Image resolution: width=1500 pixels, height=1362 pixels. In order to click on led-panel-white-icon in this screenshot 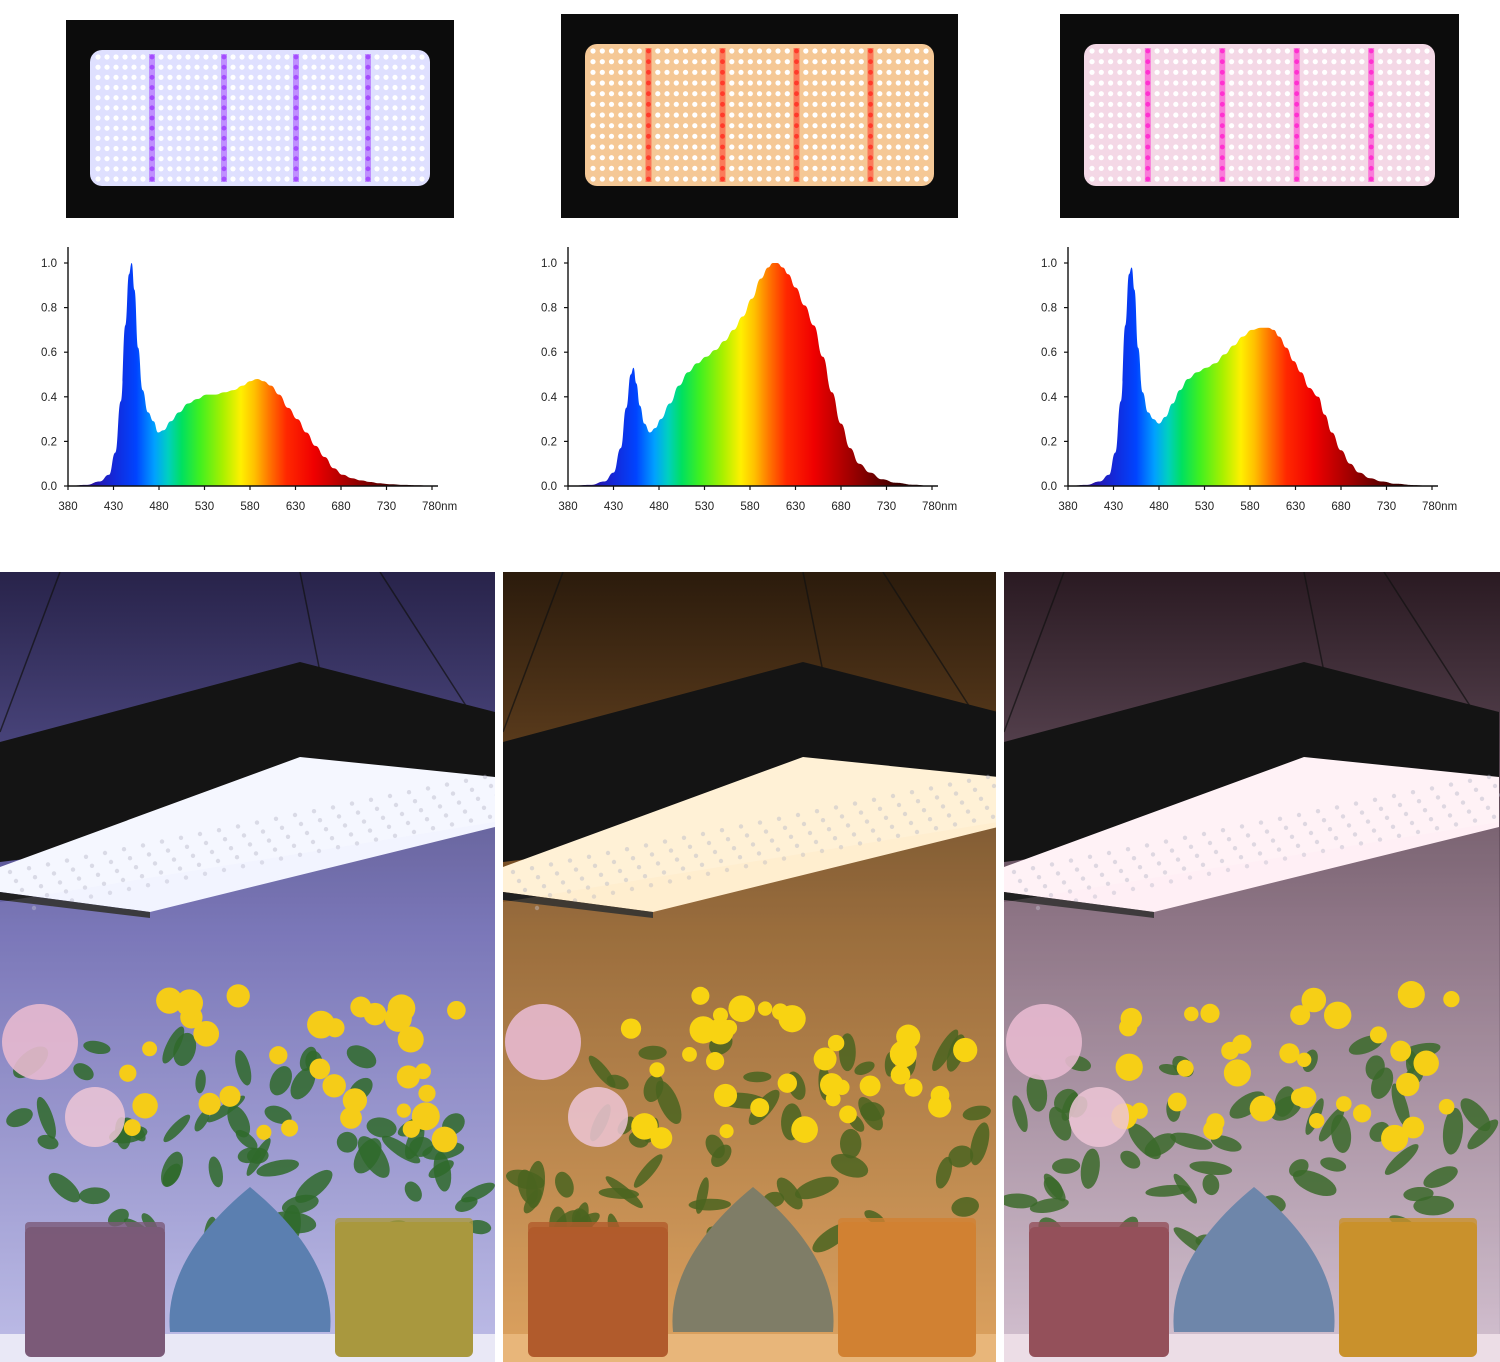, I will do `click(260, 119)`.